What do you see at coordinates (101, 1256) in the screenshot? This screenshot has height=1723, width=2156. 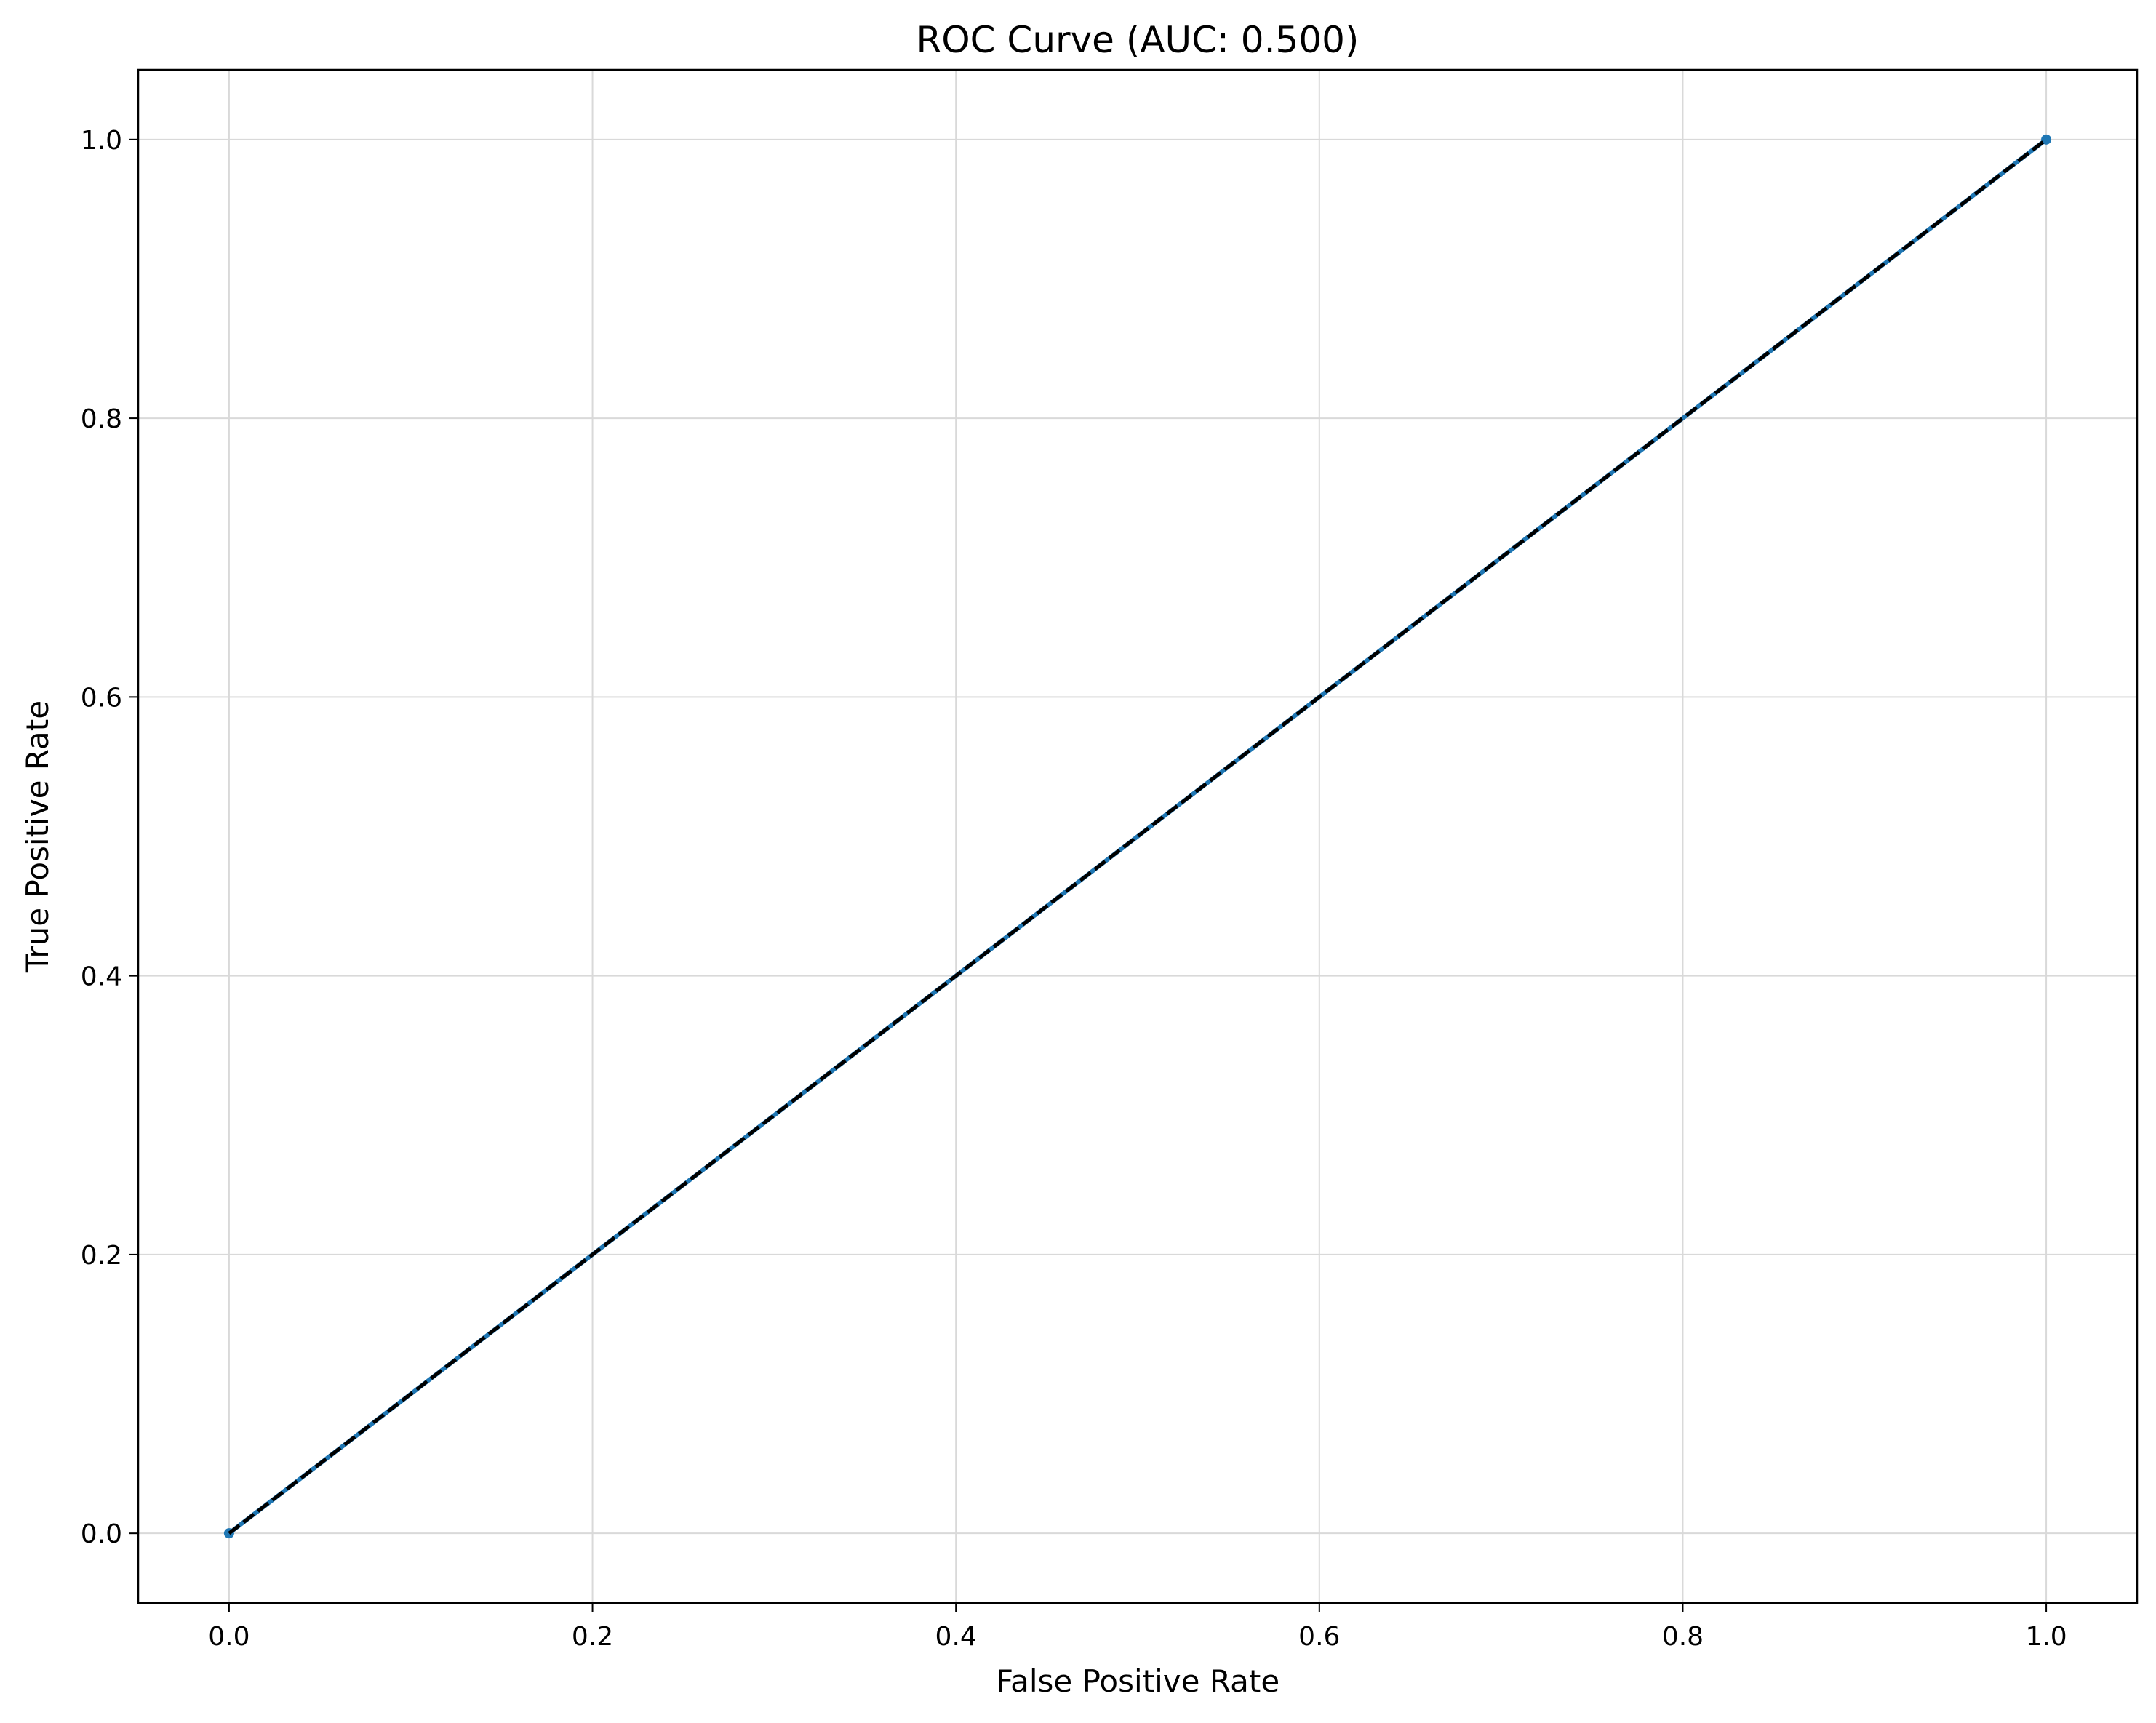 I see `y-tick-label: 0.2` at bounding box center [101, 1256].